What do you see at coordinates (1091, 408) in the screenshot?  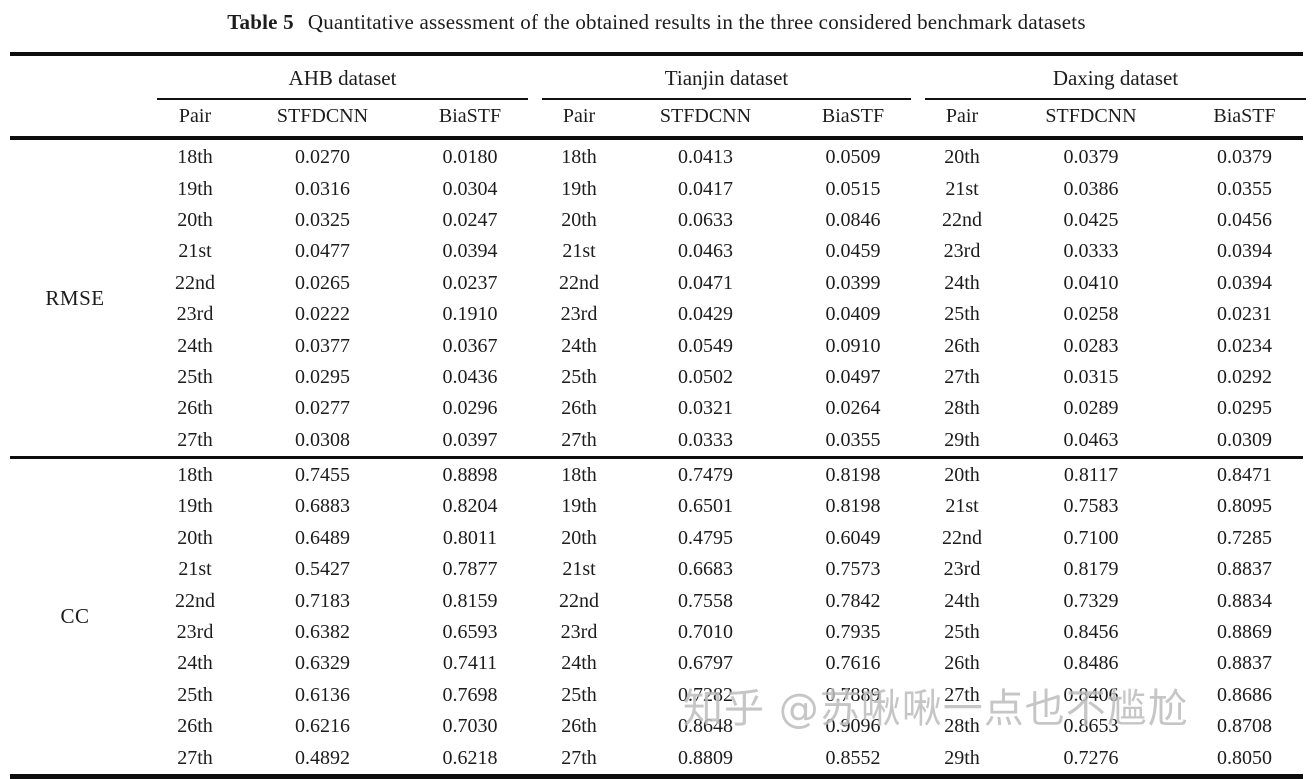 I see `value-cell: 0.0289` at bounding box center [1091, 408].